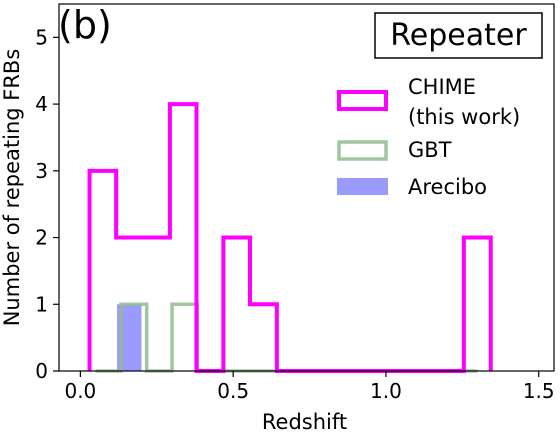 The width and height of the screenshot is (560, 436). What do you see at coordinates (428, 137) in the screenshot?
I see `legend: CHIME (this work) GBT Arecibo` at bounding box center [428, 137].